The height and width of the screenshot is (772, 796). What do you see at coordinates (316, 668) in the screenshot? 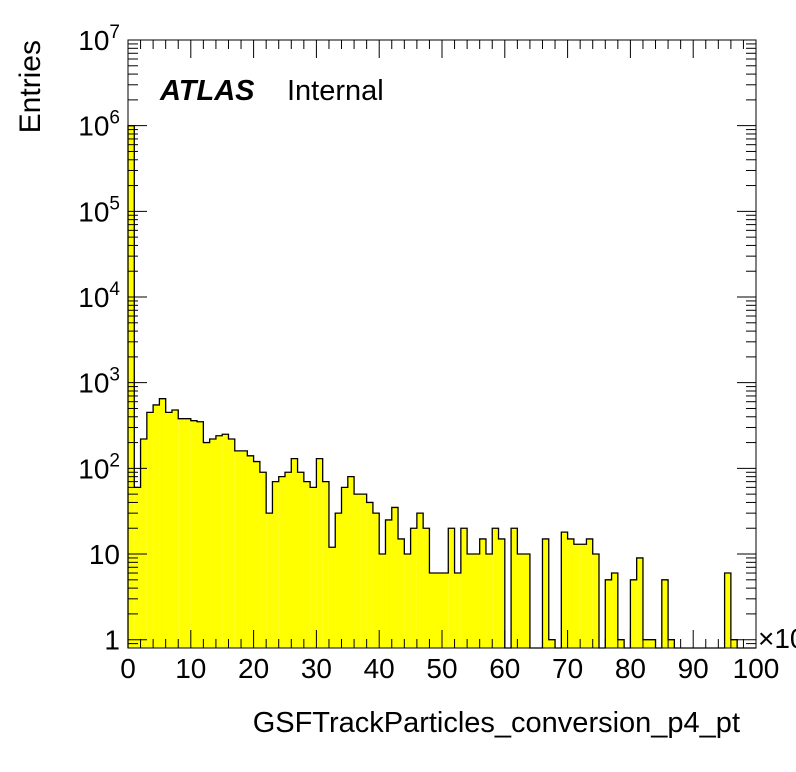
I see `x-tick-label: 30` at bounding box center [316, 668].